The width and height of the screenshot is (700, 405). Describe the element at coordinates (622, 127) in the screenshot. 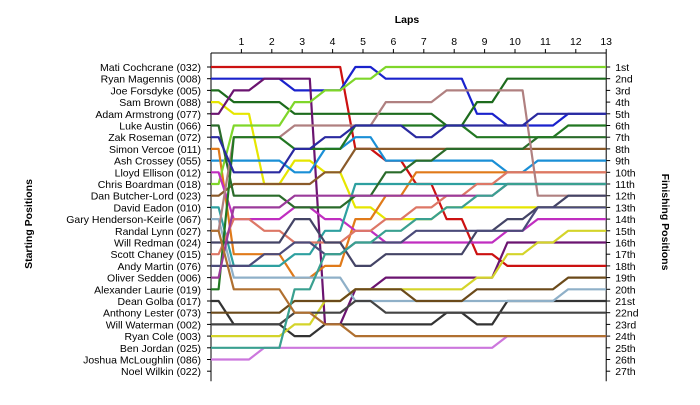

I see `finishing-position-label: 6th` at that location.